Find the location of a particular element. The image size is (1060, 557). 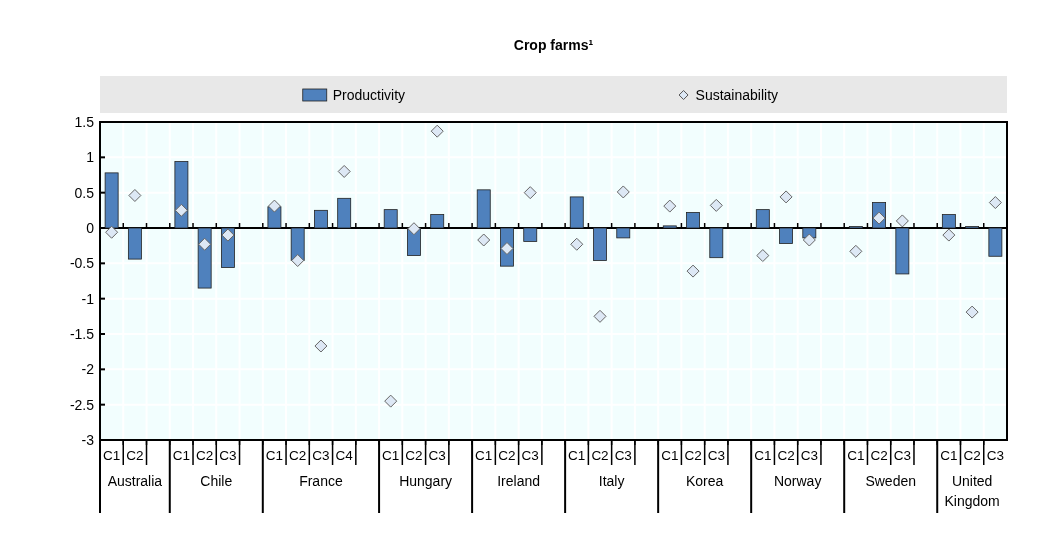

y-tick-label: 1 is located at coordinates (90, 157).